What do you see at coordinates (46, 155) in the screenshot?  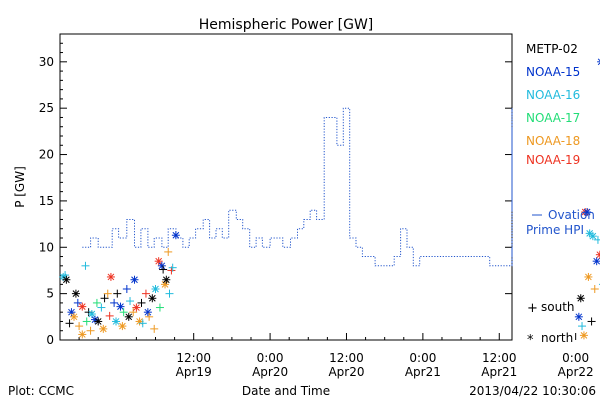 I see `y-tick-label: 20` at bounding box center [46, 155].